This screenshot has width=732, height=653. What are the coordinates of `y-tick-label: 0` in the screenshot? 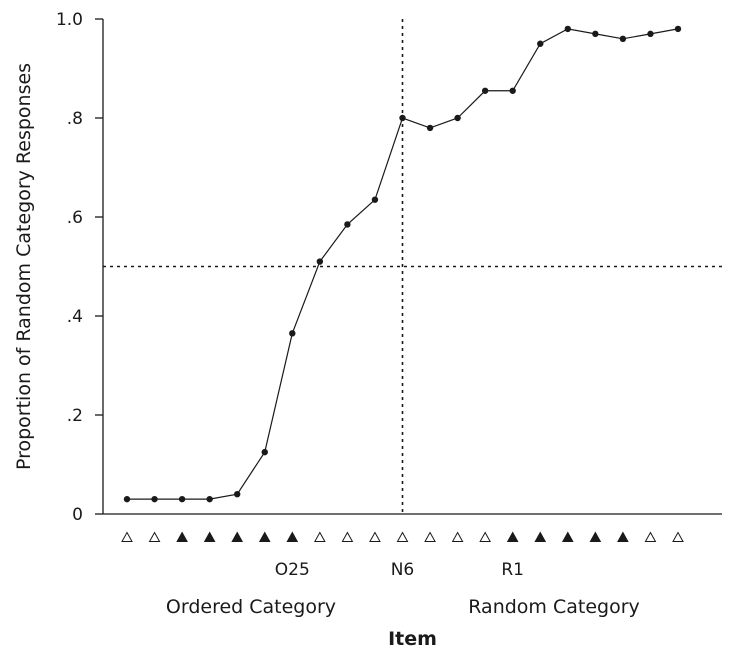 It's located at (77, 515).